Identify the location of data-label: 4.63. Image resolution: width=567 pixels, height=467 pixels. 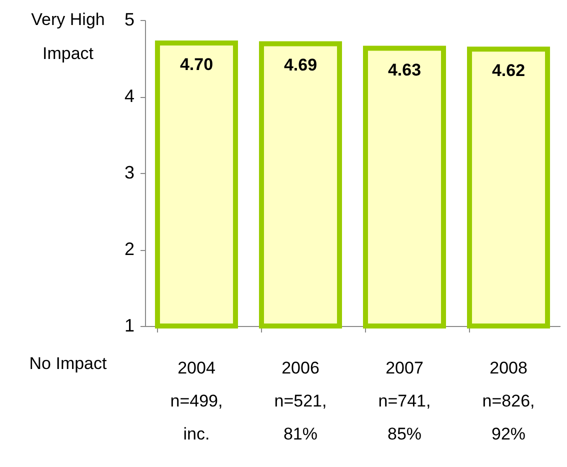
(405, 70).